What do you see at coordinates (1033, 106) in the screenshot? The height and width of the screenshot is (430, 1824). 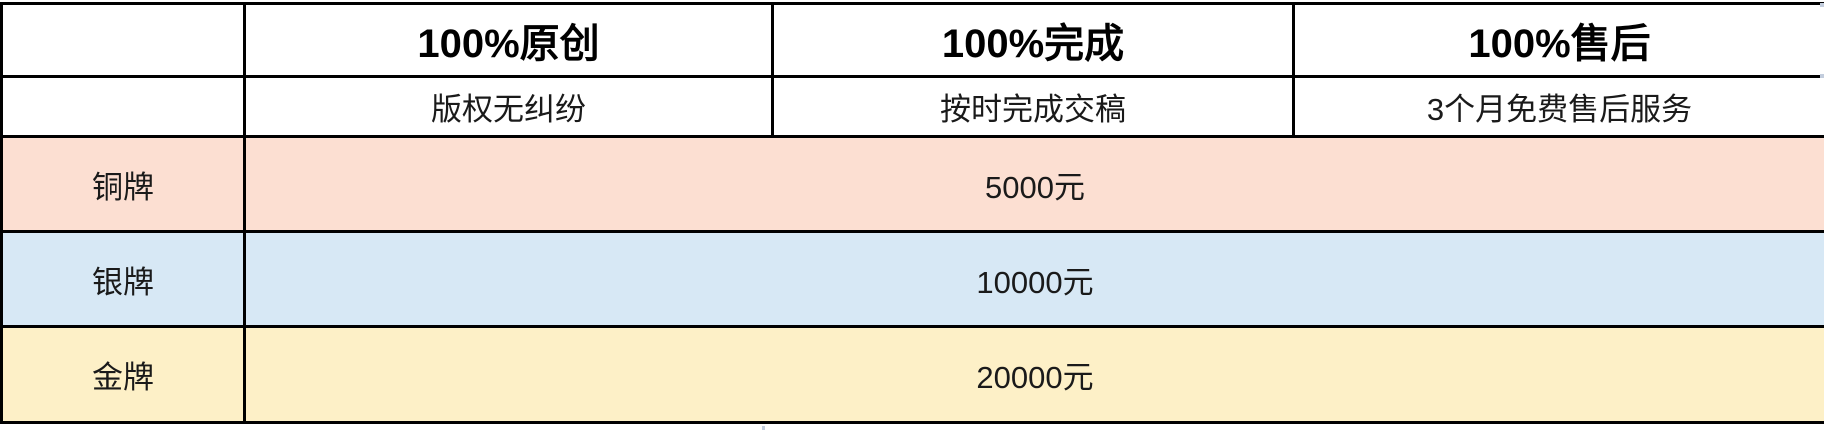 I see `subheader-cell-completion: 按时完成交稿` at bounding box center [1033, 106].